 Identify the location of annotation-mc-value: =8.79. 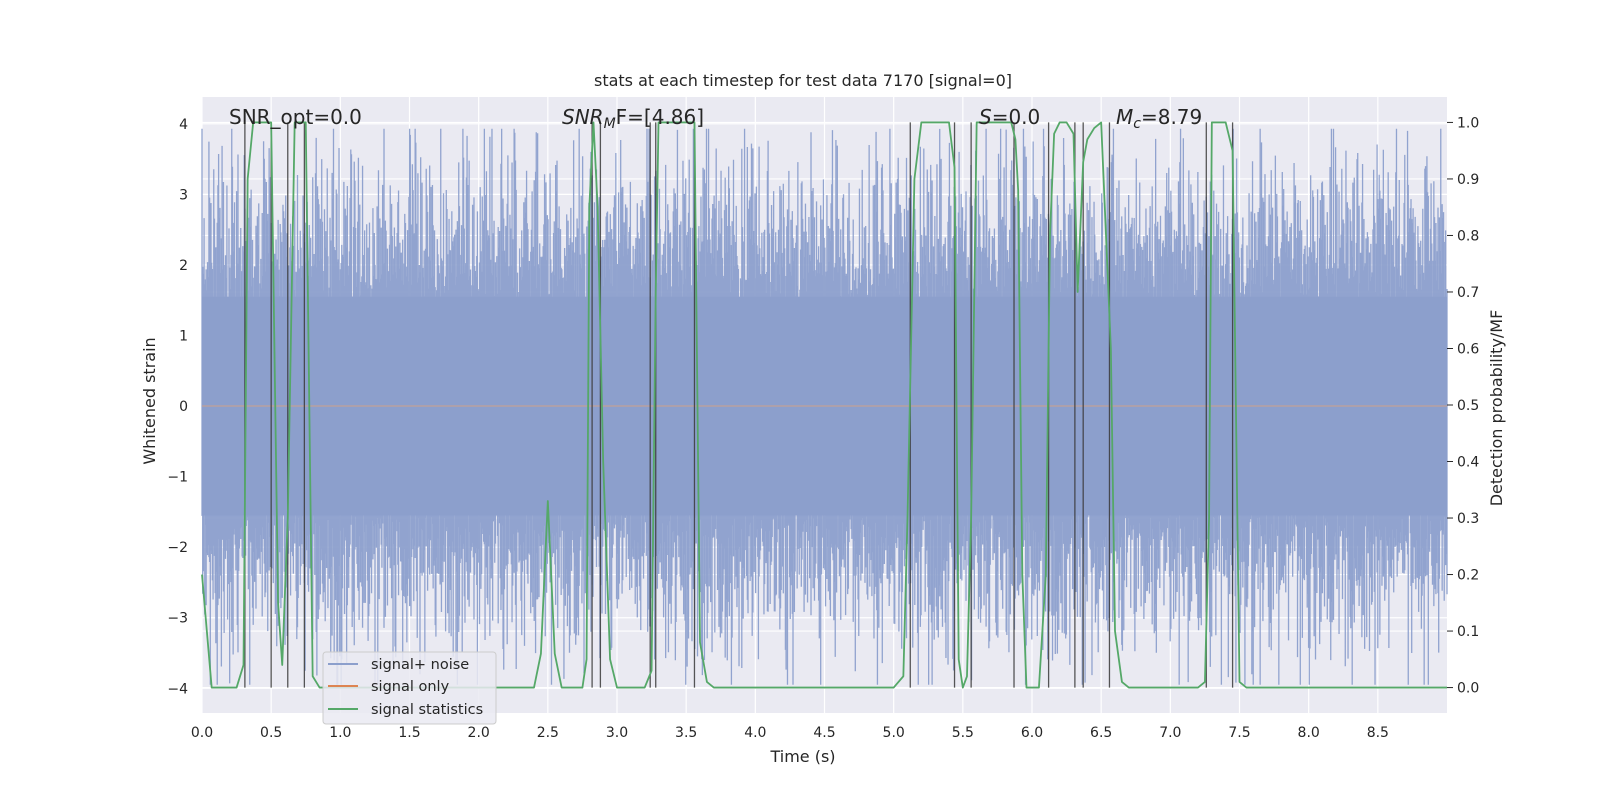
(1171, 117).